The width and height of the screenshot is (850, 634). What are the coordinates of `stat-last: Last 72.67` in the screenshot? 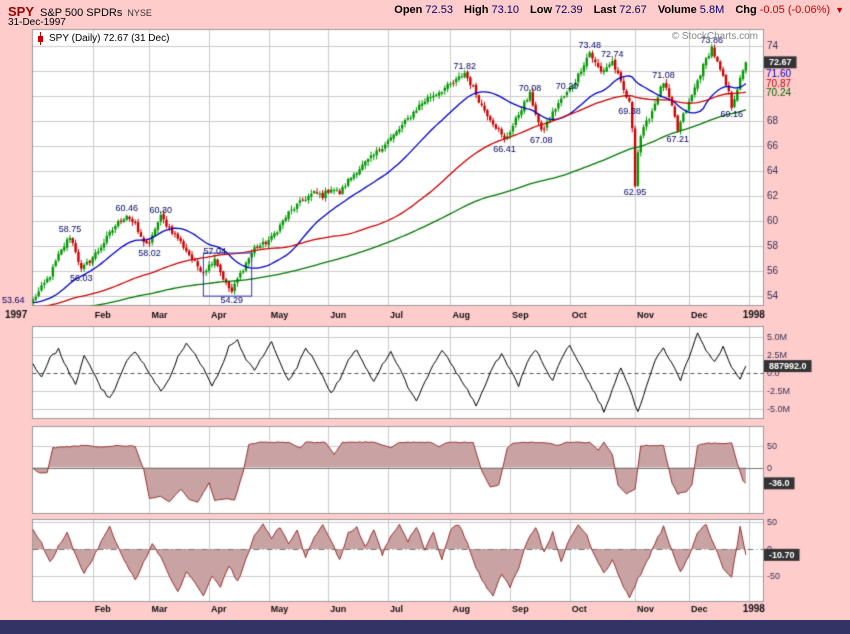 It's located at (620, 10).